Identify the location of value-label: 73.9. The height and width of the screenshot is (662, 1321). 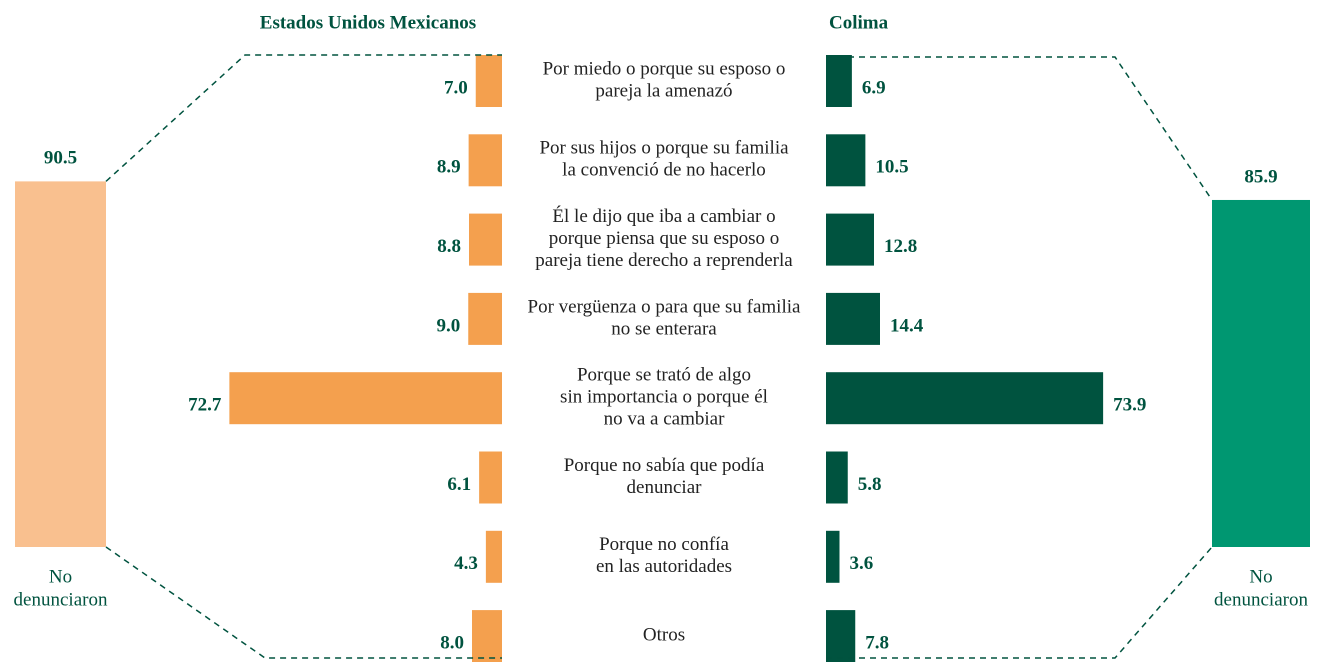
(1129, 405).